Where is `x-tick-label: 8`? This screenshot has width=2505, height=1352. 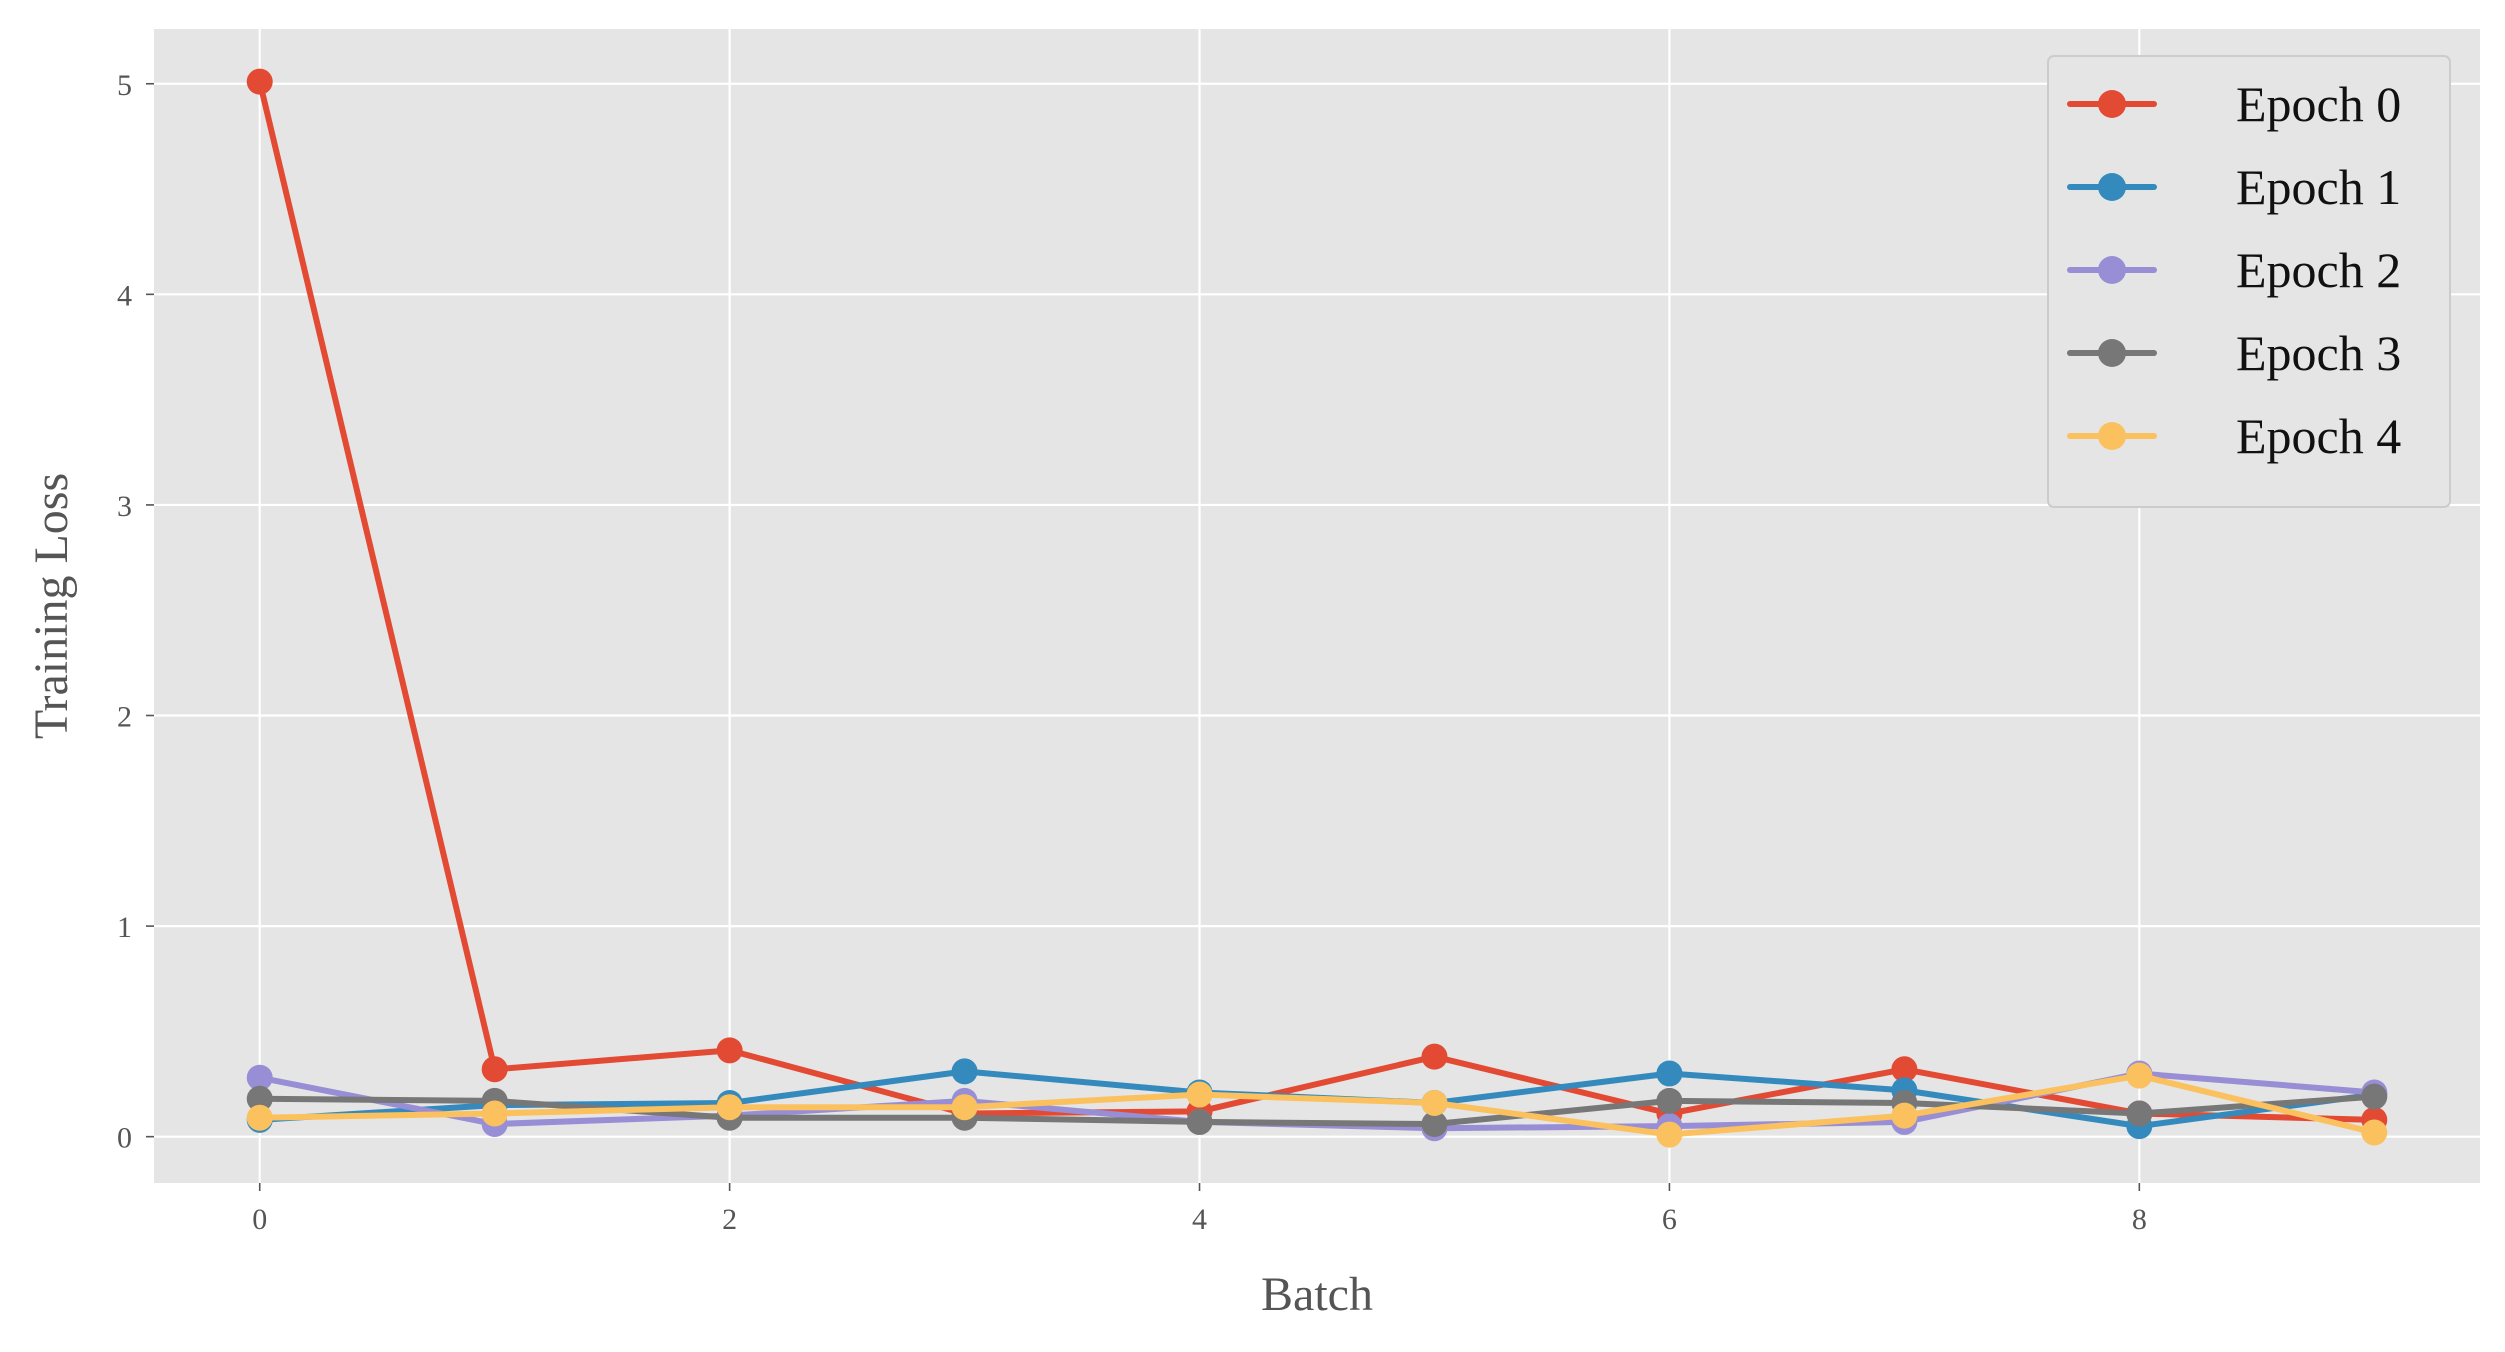 x-tick-label: 8 is located at coordinates (2139, 1219).